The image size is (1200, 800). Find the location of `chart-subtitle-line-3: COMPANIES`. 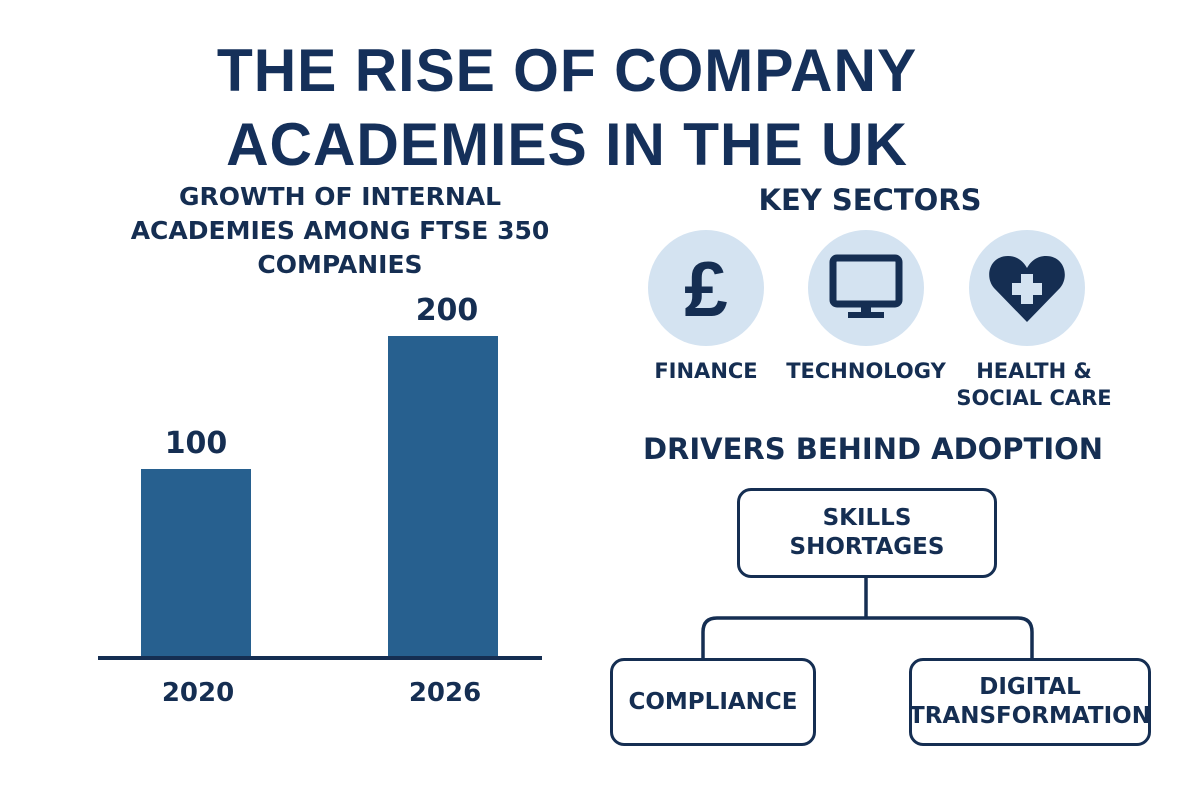

chart-subtitle-line-3: COMPANIES is located at coordinates (340, 264).